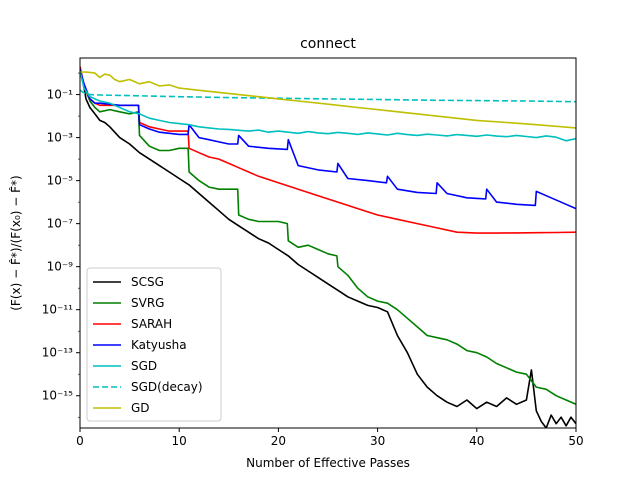  What do you see at coordinates (278, 441) in the screenshot?
I see `x-tick-label: 20` at bounding box center [278, 441].